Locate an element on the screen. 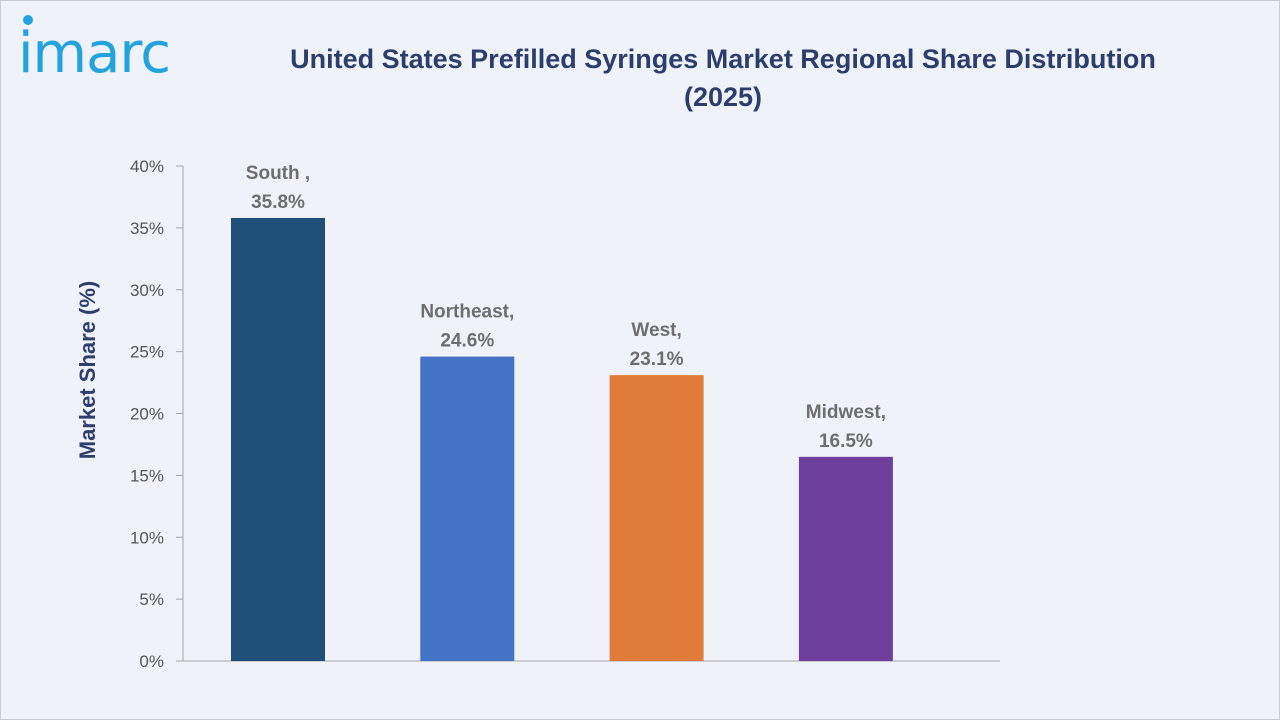  y-tick-label: 15% is located at coordinates (147, 475).